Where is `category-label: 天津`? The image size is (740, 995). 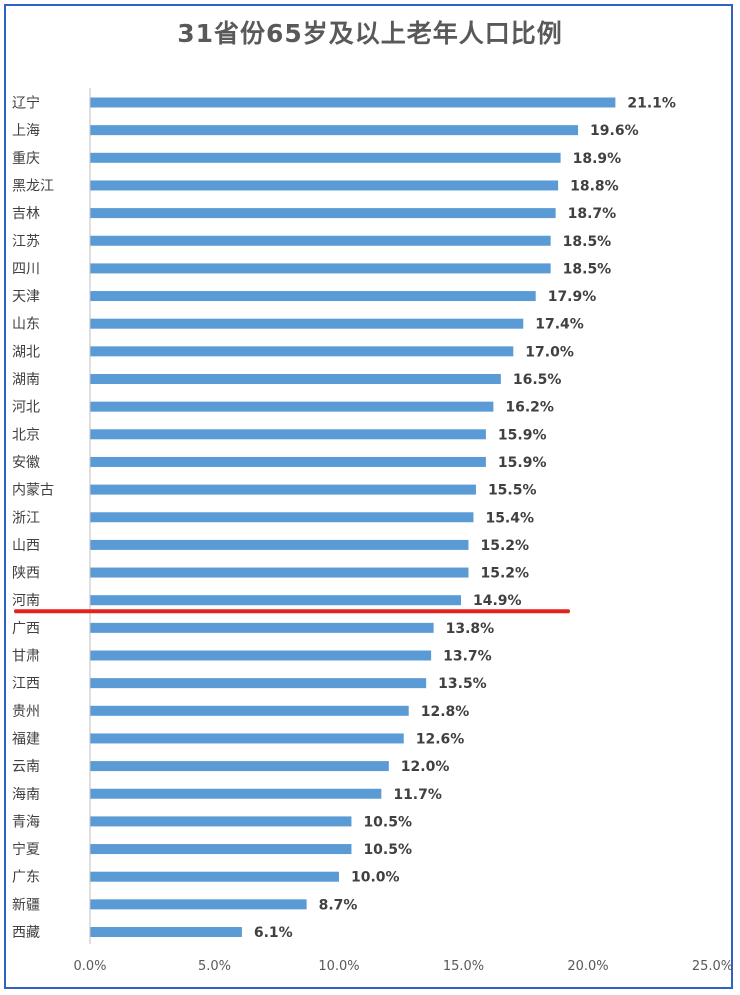 category-label: 天津 is located at coordinates (26, 297).